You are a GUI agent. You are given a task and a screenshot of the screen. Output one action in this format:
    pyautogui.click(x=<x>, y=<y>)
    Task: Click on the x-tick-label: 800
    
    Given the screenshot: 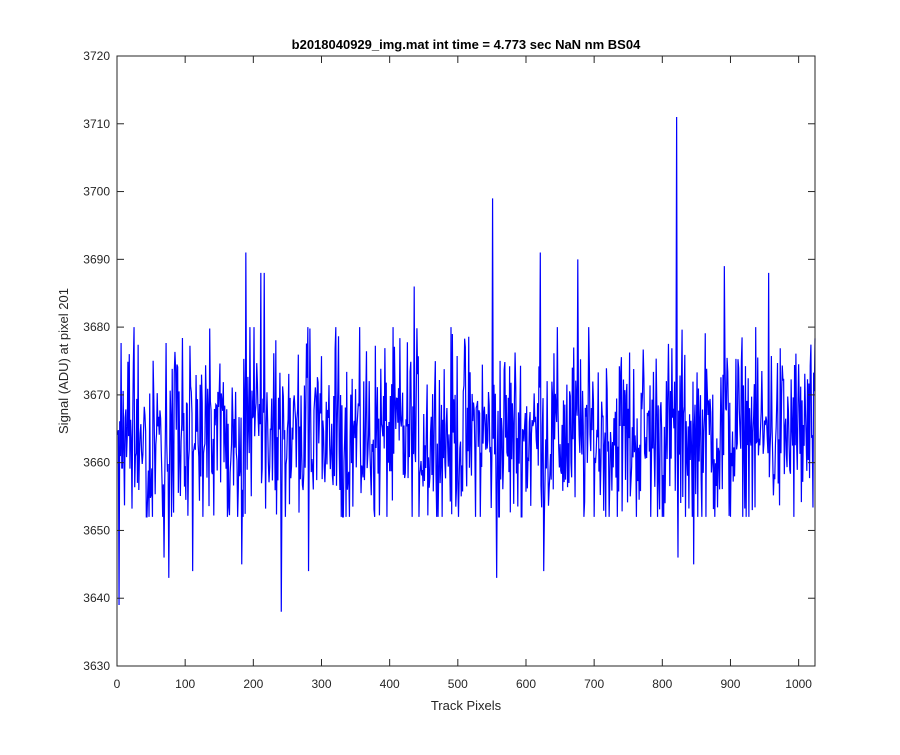 What is the action you would take?
    pyautogui.click(x=662, y=684)
    